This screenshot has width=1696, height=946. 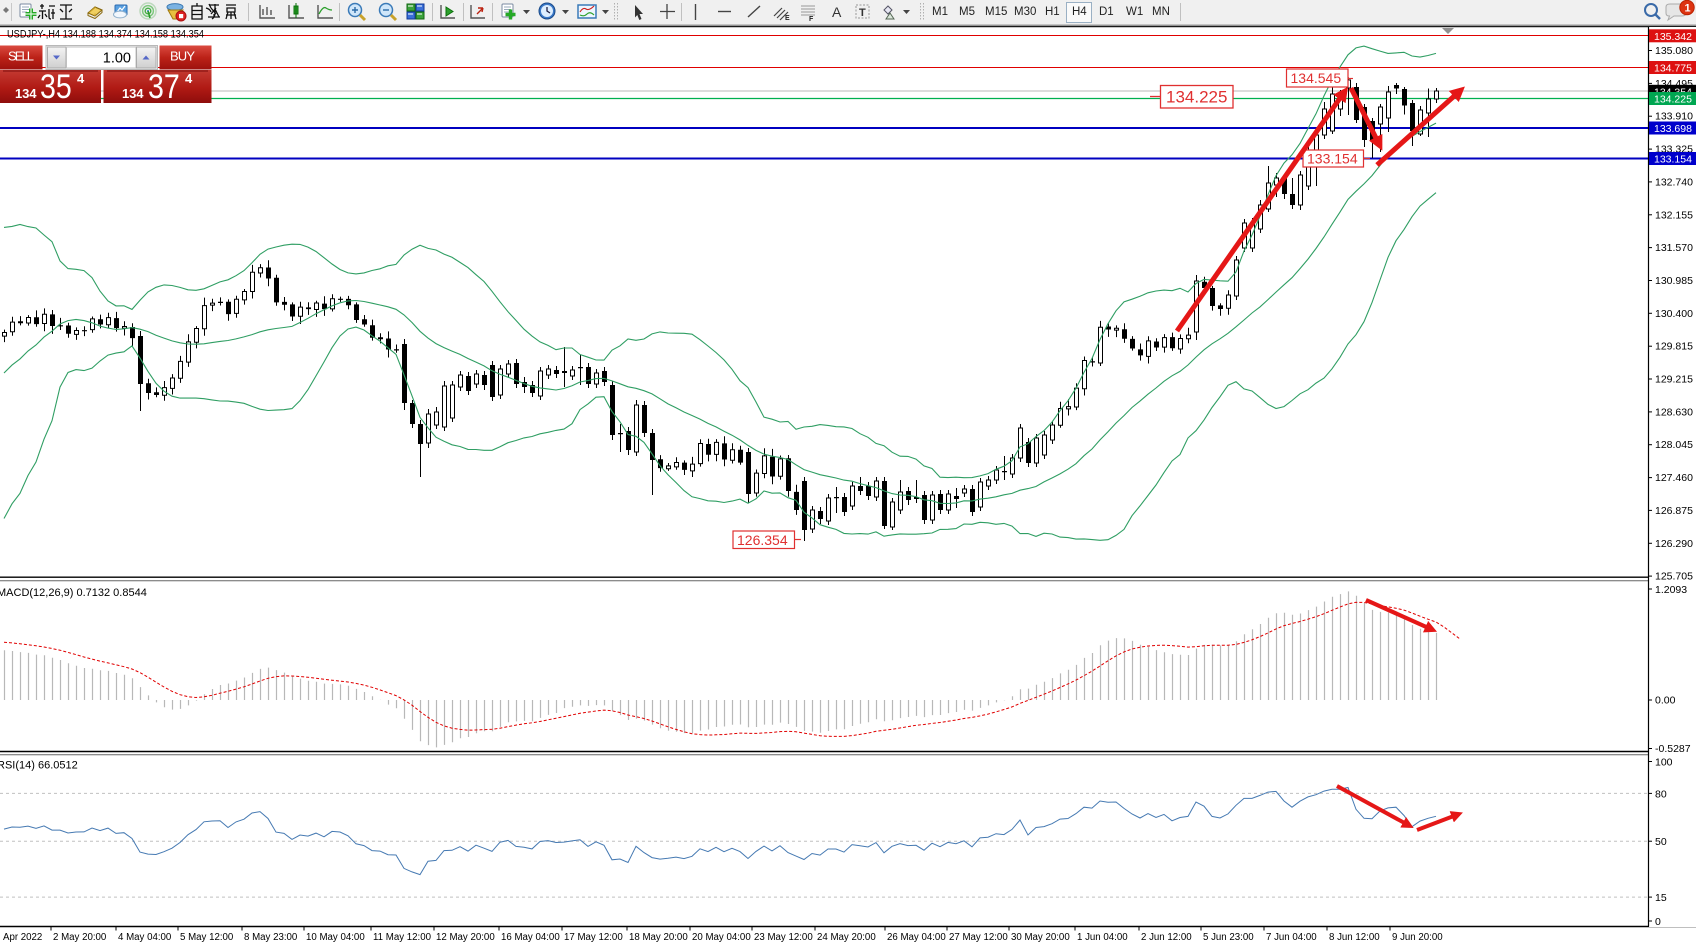 What do you see at coordinates (56, 87) in the screenshot?
I see `svg-text: 35` at bounding box center [56, 87].